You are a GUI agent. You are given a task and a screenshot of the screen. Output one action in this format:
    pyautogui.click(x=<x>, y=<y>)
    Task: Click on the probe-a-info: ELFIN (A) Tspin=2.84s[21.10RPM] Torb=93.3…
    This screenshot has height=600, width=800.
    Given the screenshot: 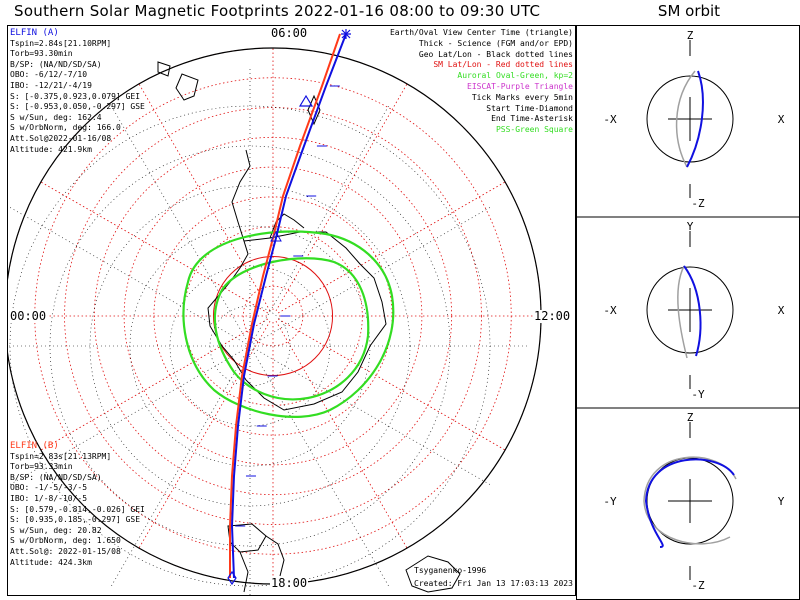 What is the action you would take?
    pyautogui.click(x=77, y=91)
    